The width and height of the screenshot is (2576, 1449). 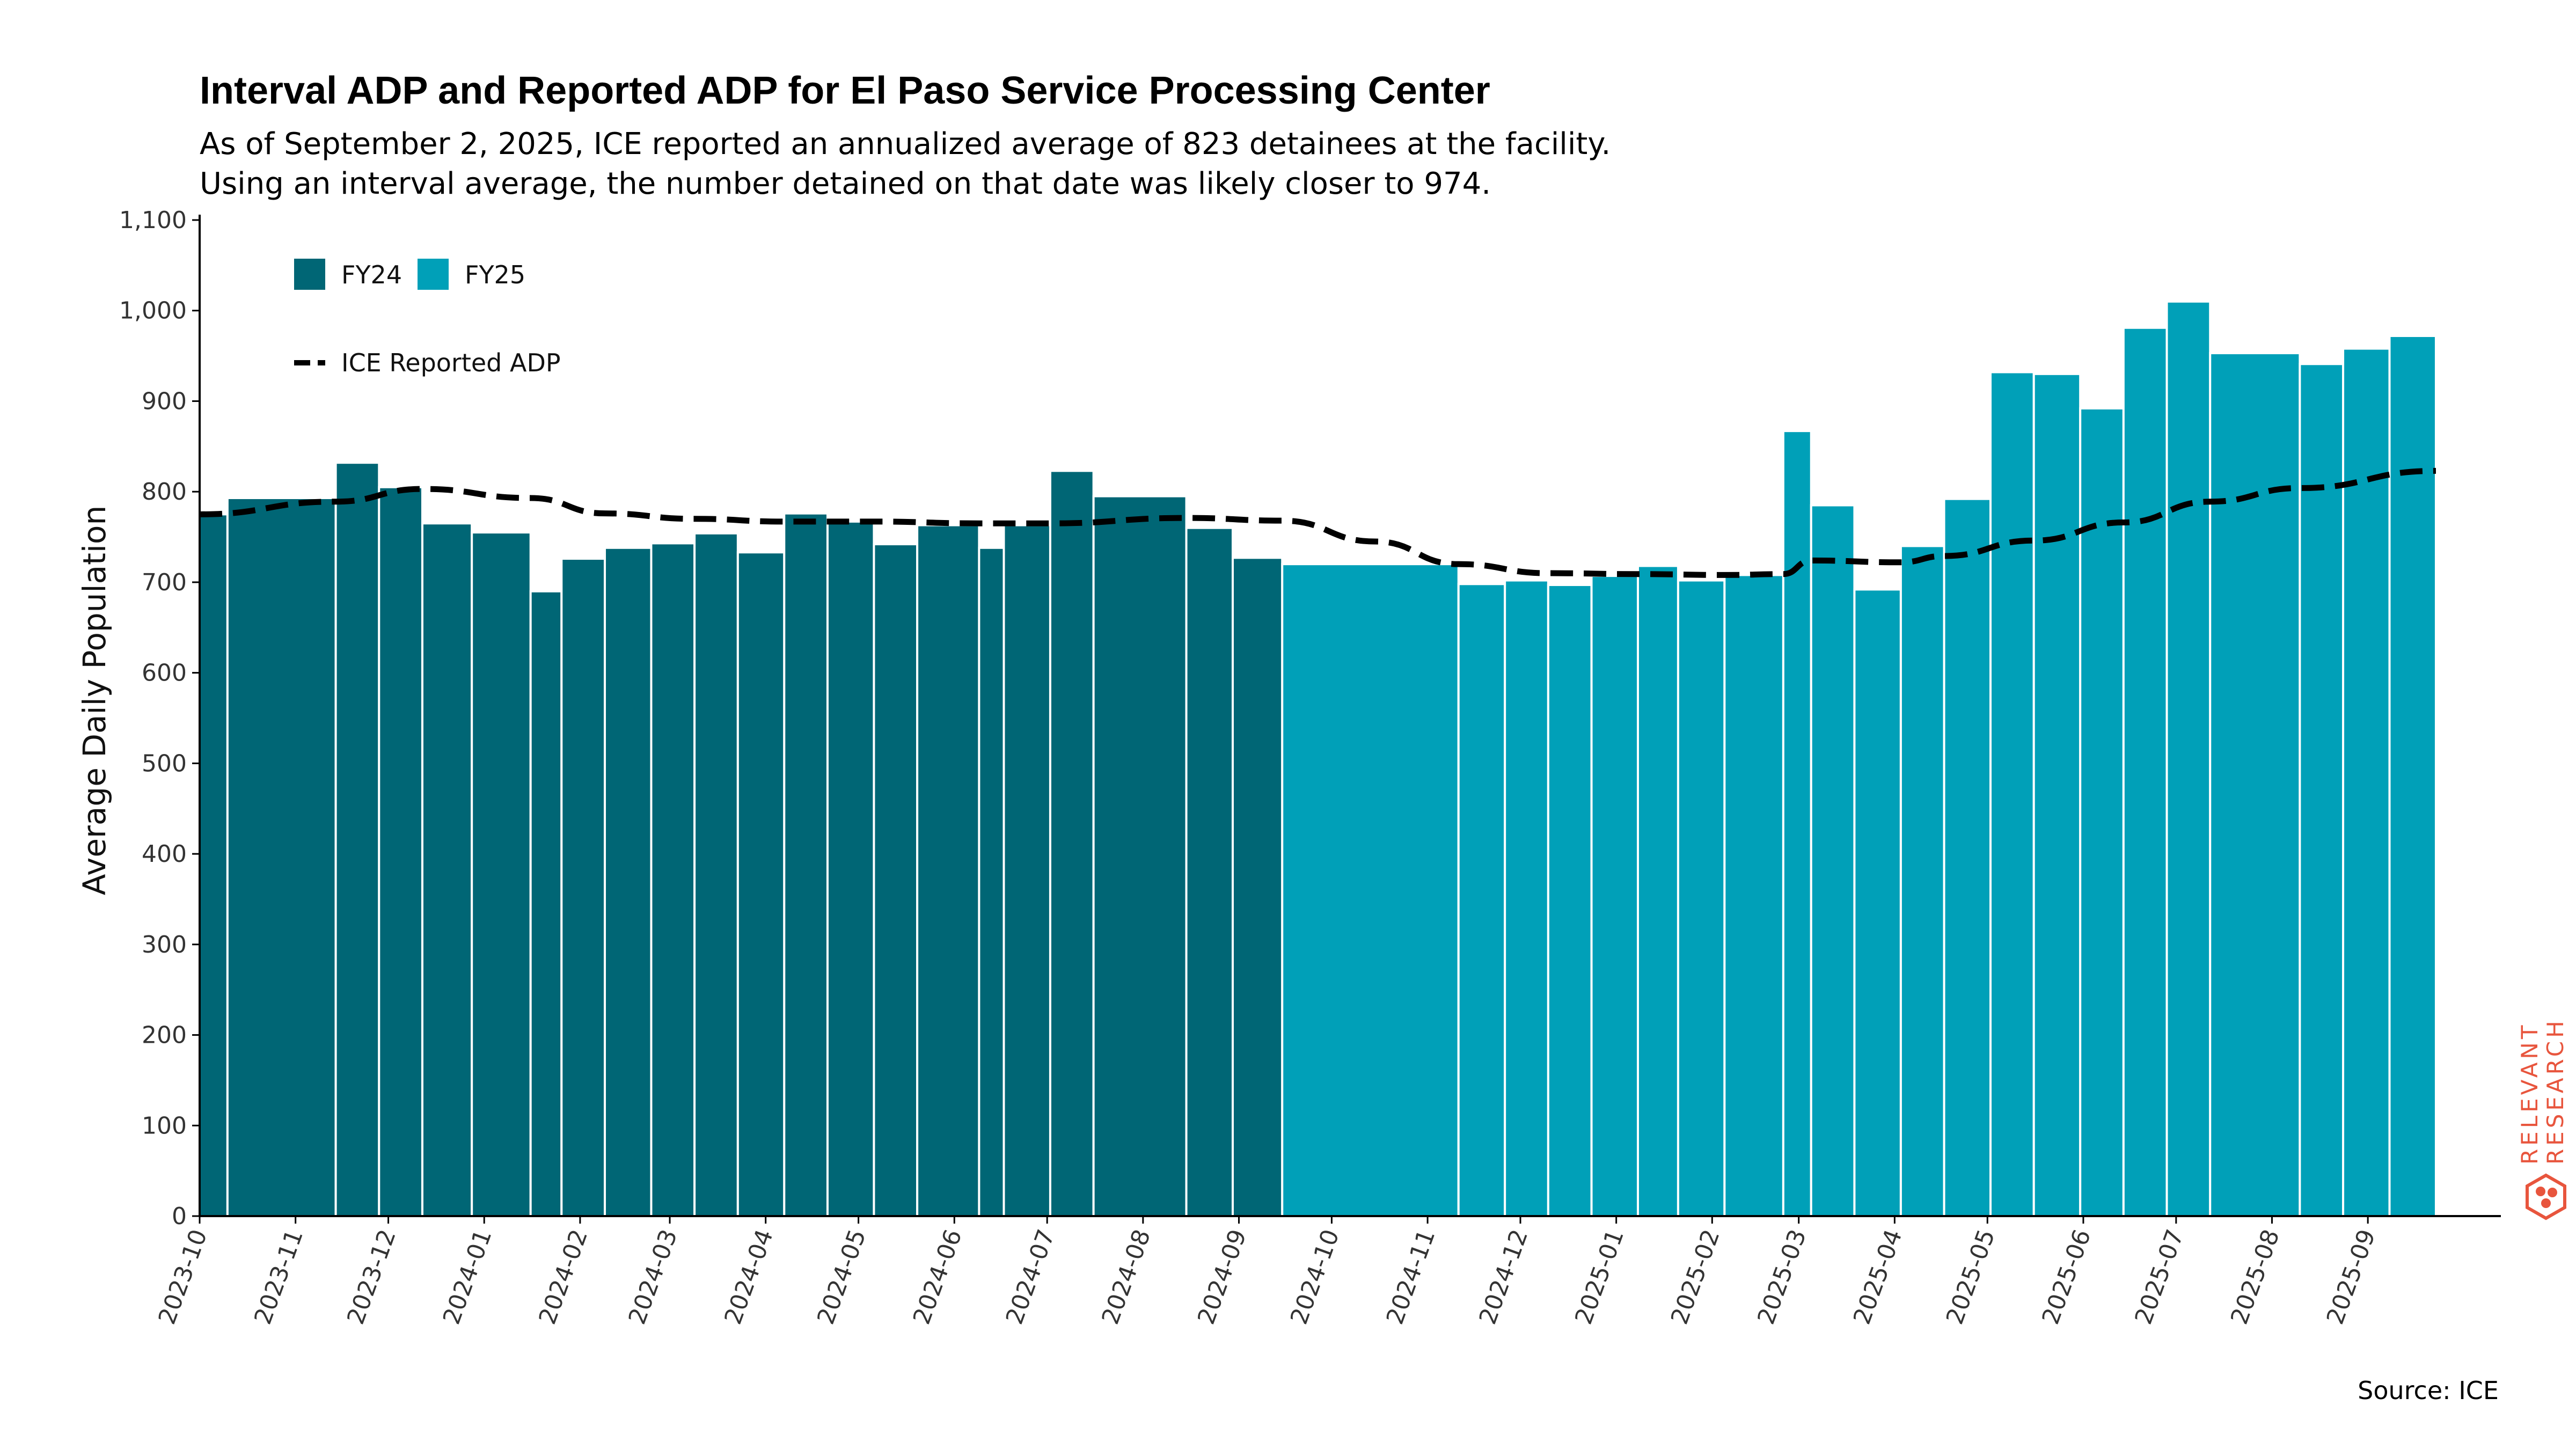 I want to click on x-tick-label: 2025-09, so click(x=2351, y=1277).